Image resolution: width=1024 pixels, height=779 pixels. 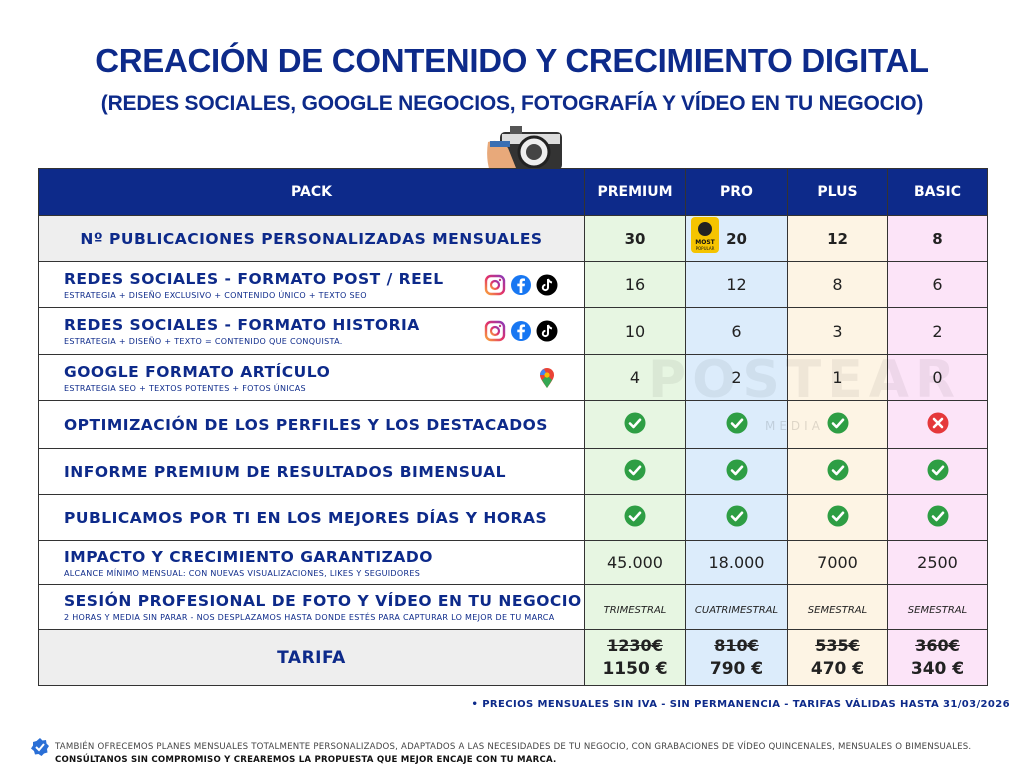 I want to click on maps-icon, so click(x=547, y=377).